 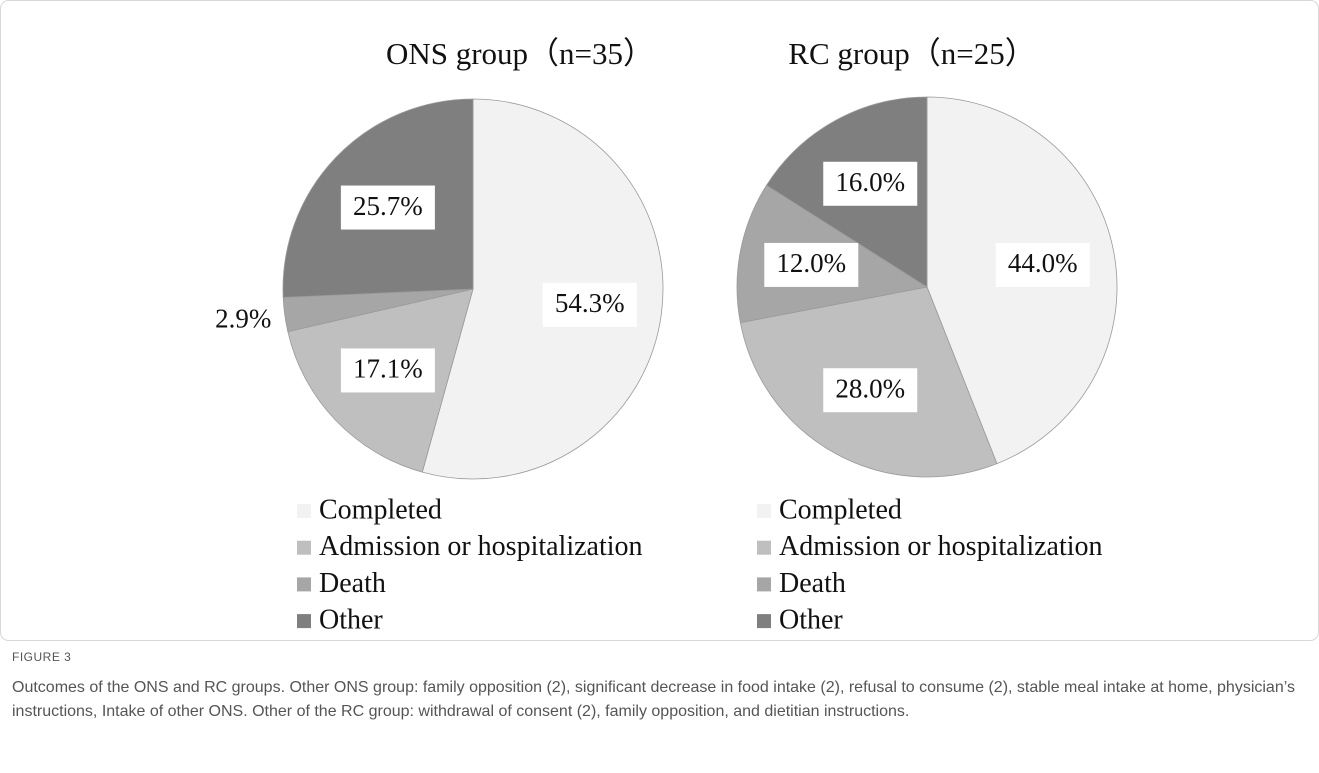 I want to click on figure-label: FIGURE 3, so click(x=42, y=657).